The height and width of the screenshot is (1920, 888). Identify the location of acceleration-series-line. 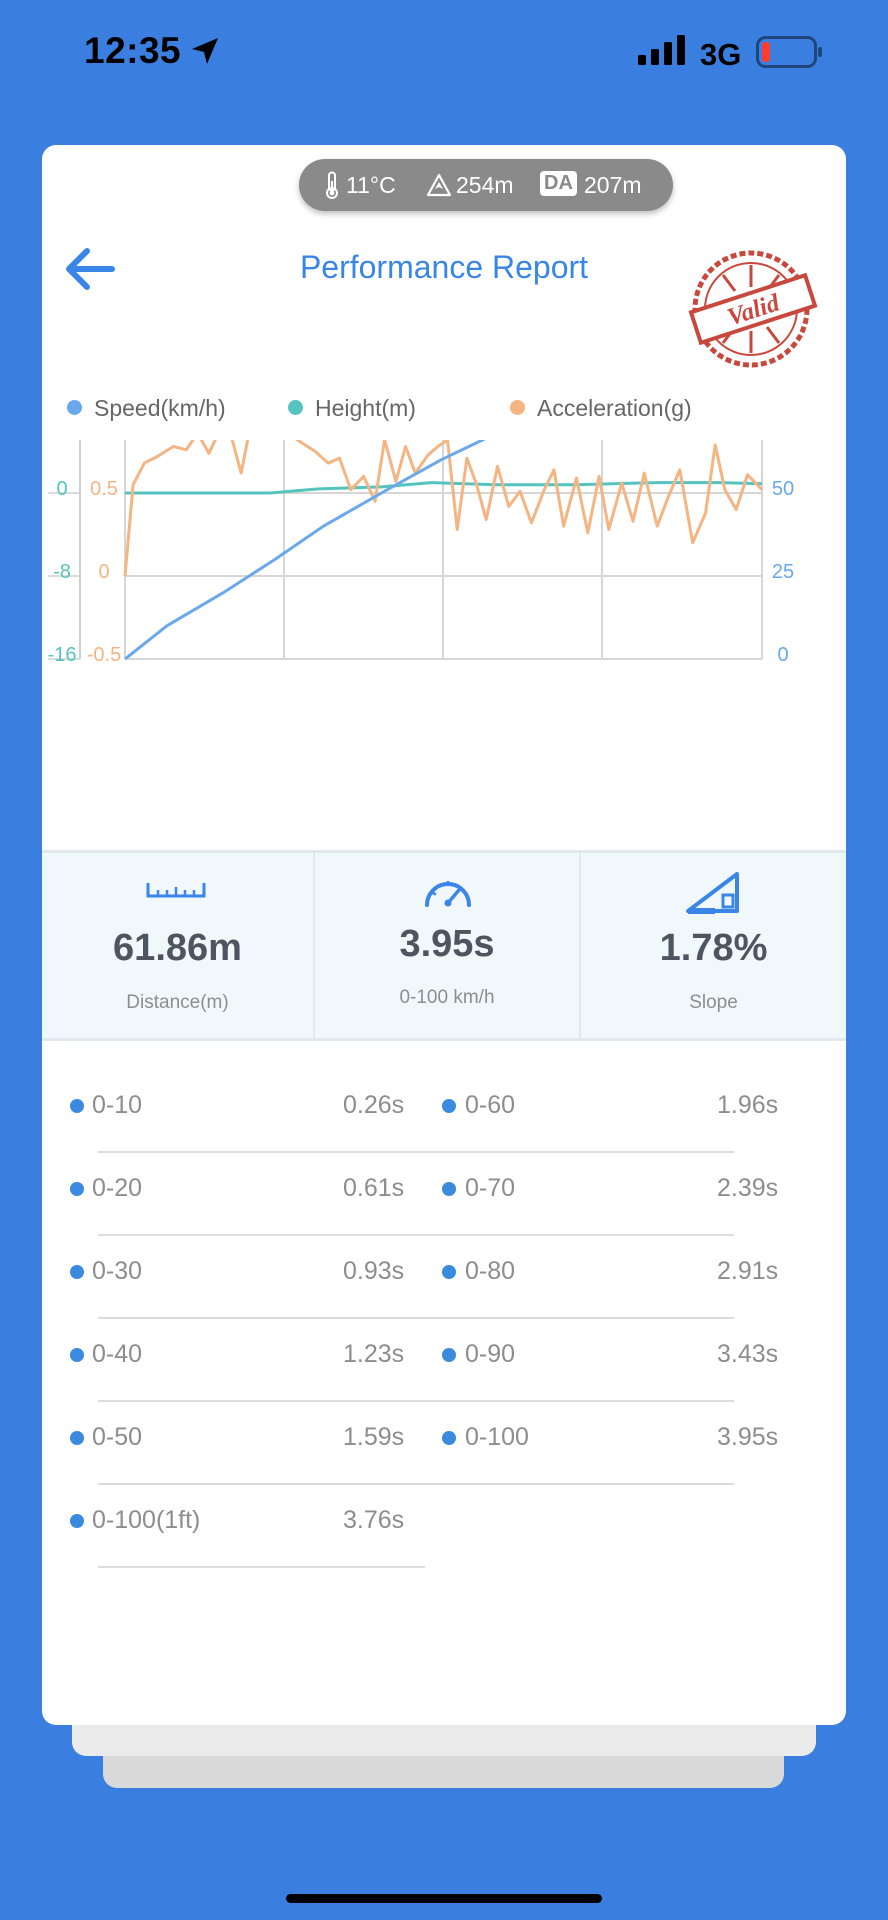
(443, 508).